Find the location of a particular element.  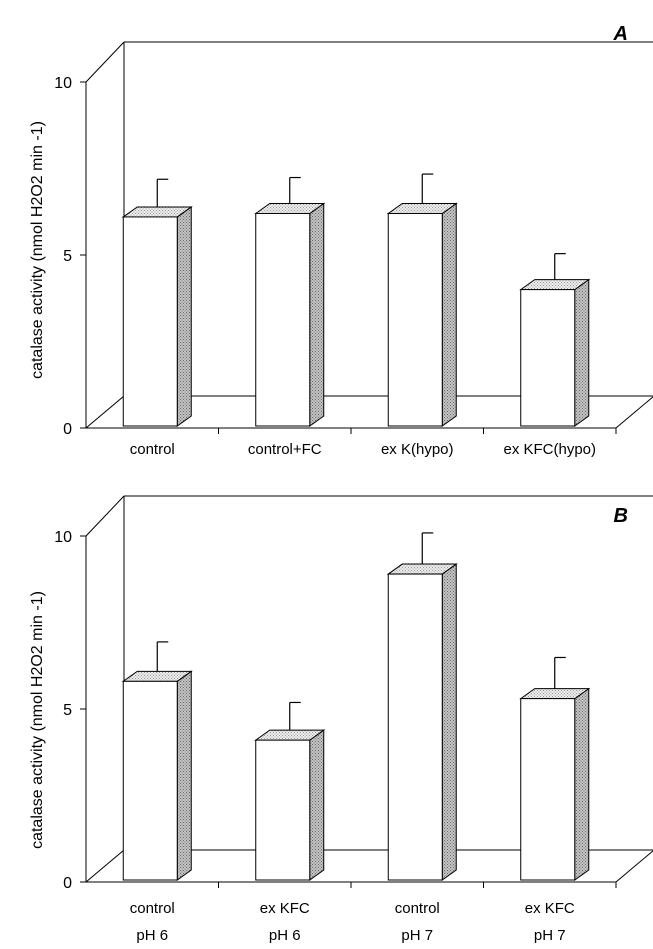

panel-a-label: A is located at coordinates (620, 34).